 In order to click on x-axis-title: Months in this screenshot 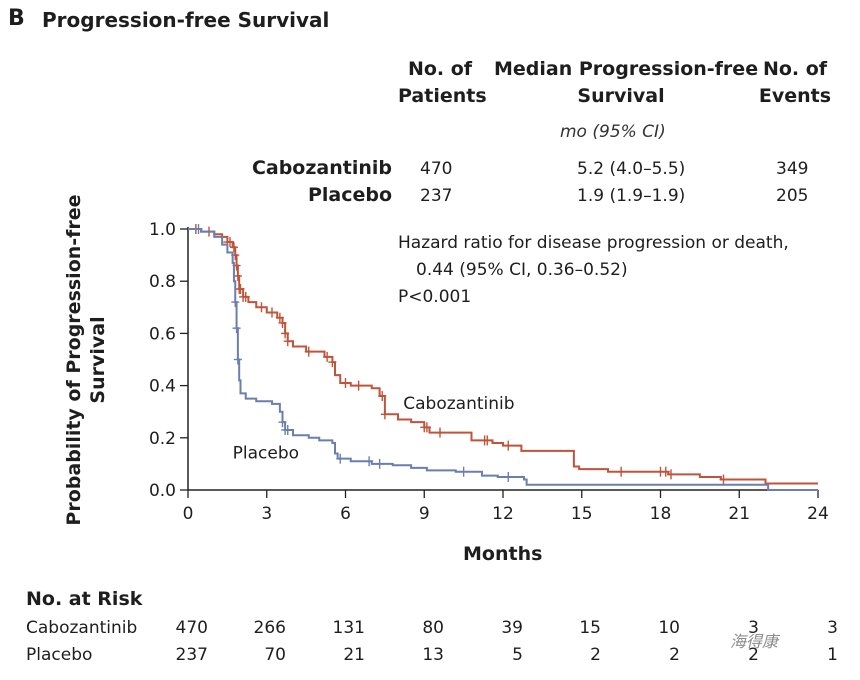, I will do `click(503, 554)`.